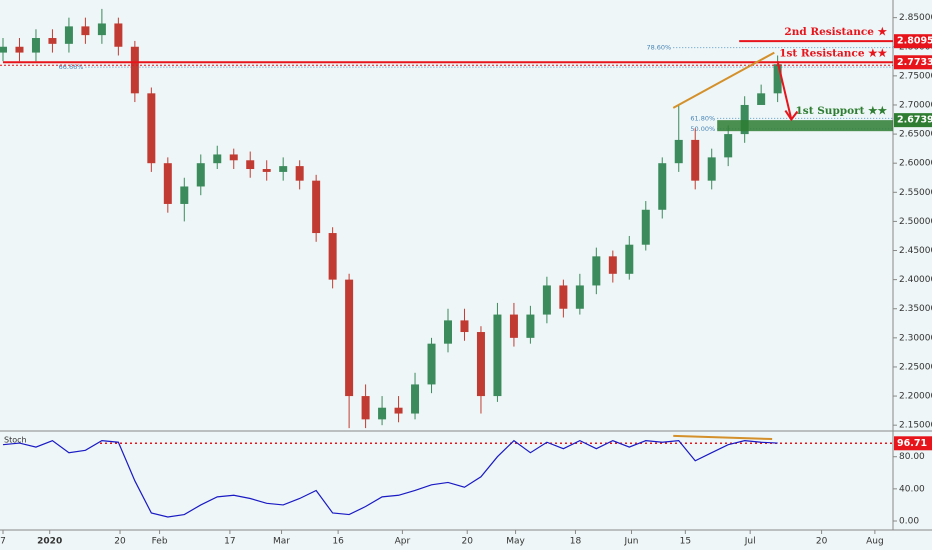 The height and width of the screenshot is (550, 932). Describe the element at coordinates (515, 542) in the screenshot. I see `x-tick-label: May` at that location.